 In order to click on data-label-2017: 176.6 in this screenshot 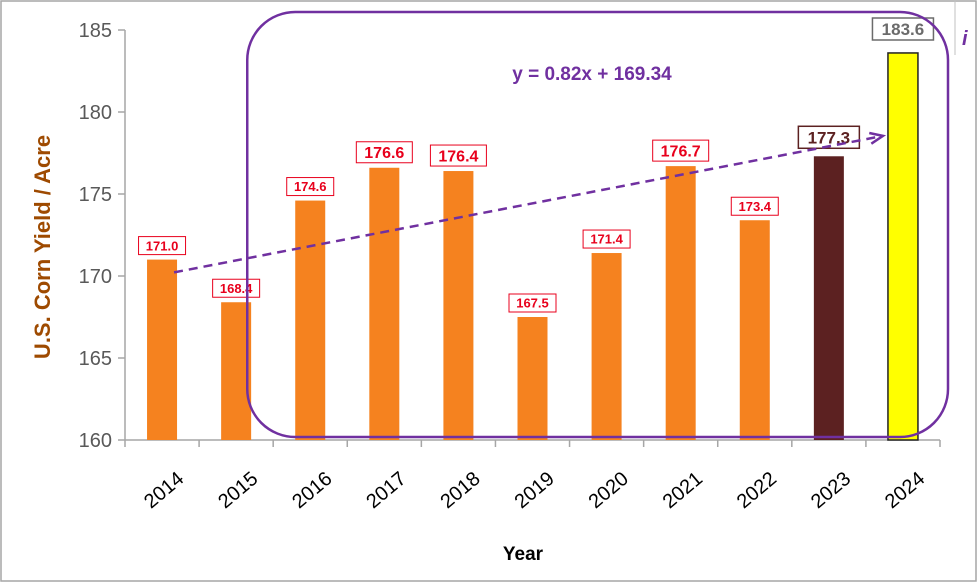, I will do `click(384, 152)`.